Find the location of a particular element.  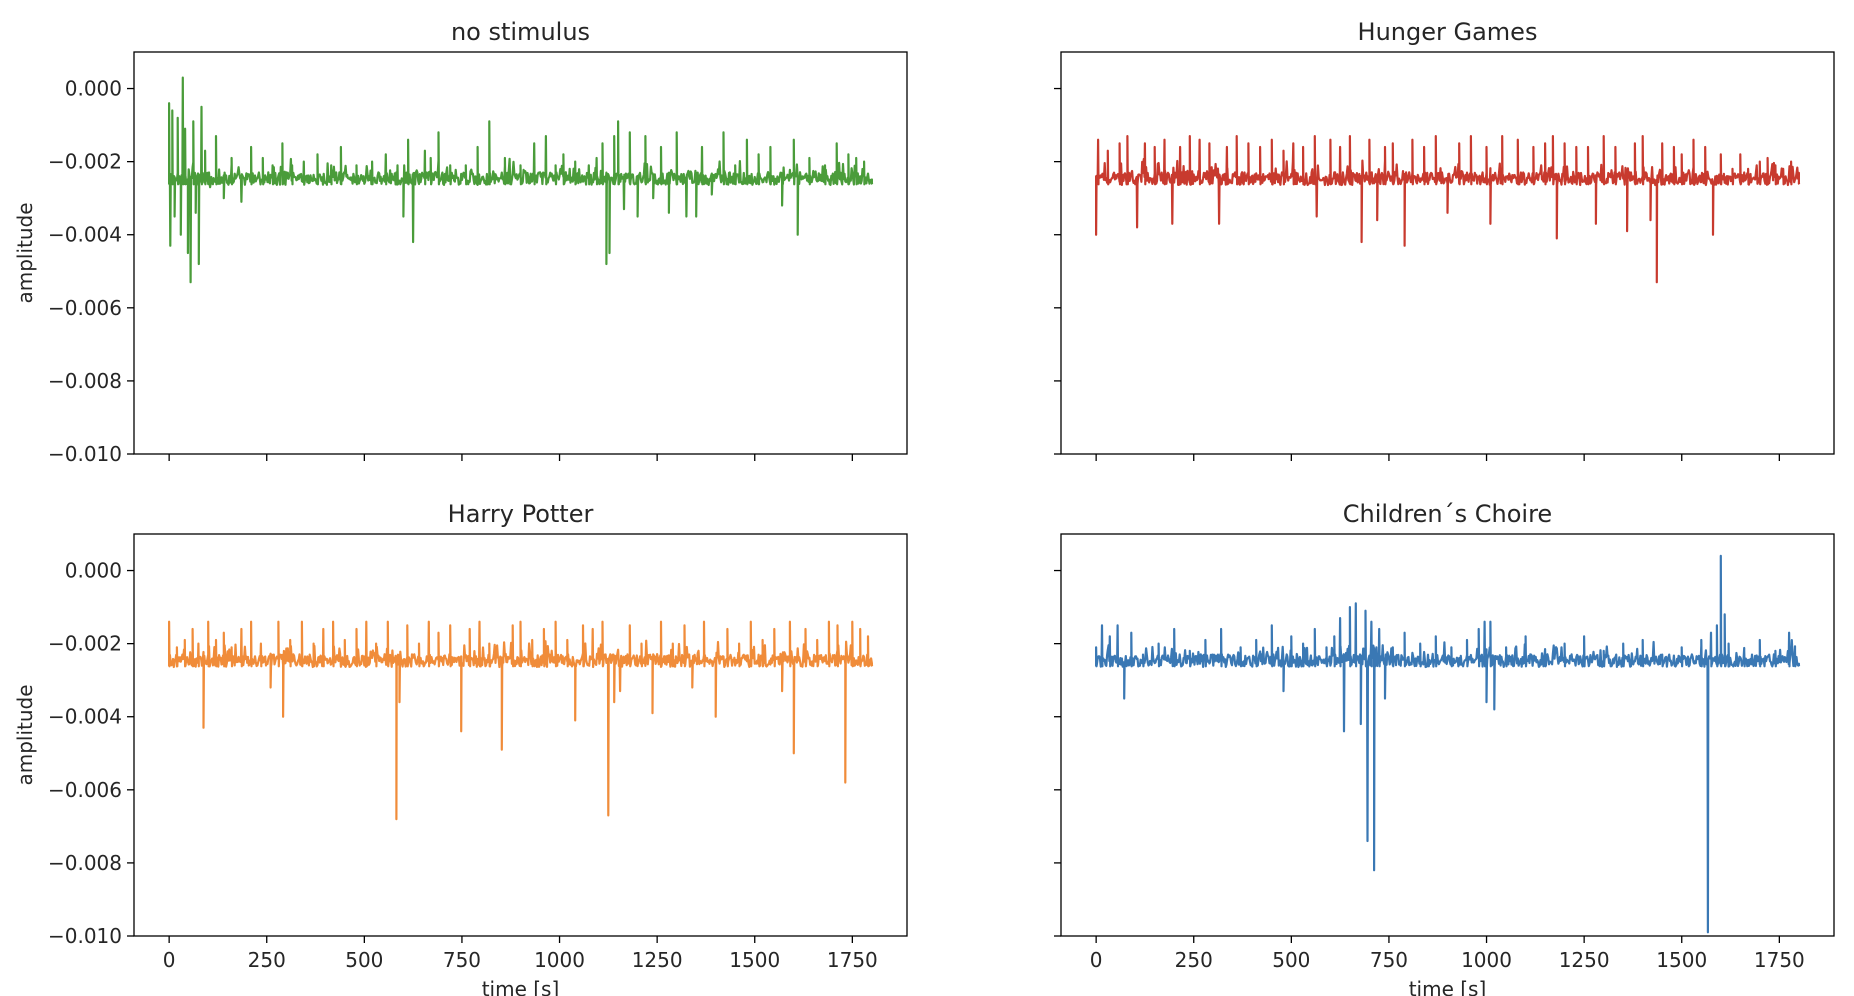

subplot-title: Harry Potter is located at coordinates (521, 514).